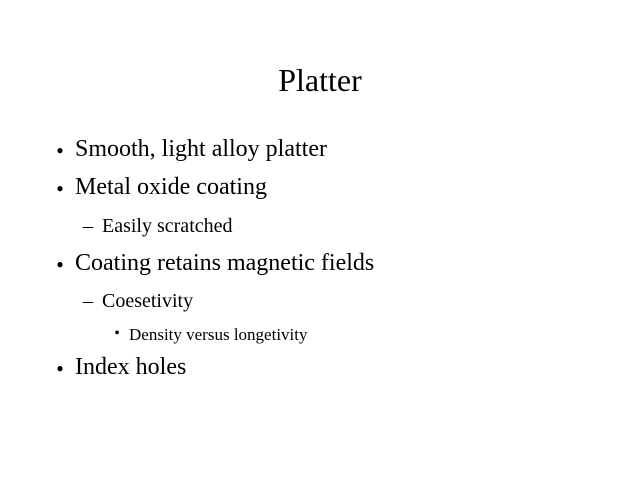 The height and width of the screenshot is (480, 640). What do you see at coordinates (167, 226) in the screenshot?
I see `bullet-text: Easily scratched` at bounding box center [167, 226].